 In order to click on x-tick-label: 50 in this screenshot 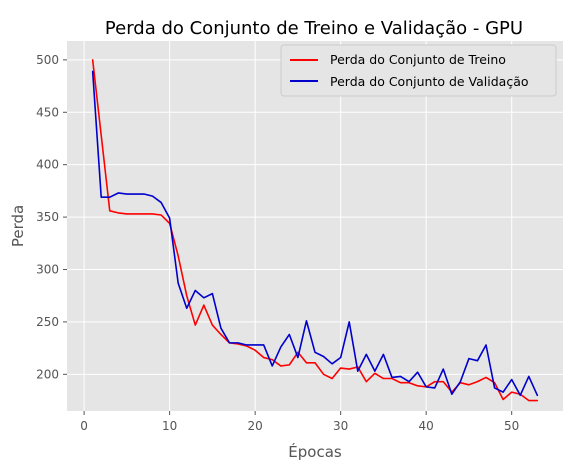, I will do `click(511, 426)`.